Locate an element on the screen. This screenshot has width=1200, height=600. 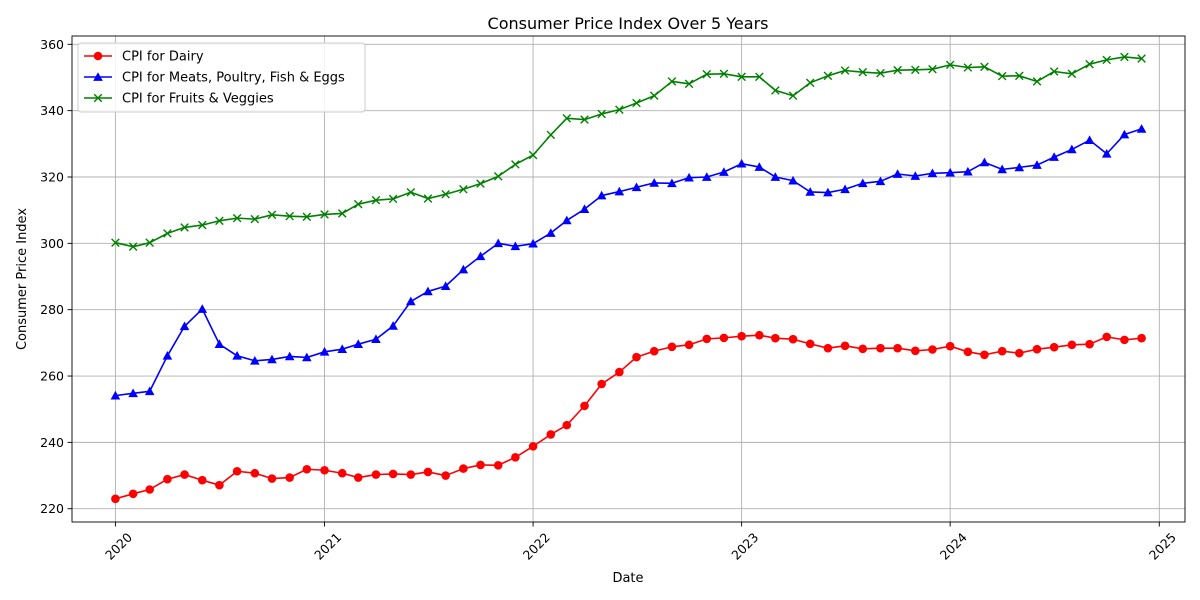
legend-label: CPI for Dairy is located at coordinates (163, 57).